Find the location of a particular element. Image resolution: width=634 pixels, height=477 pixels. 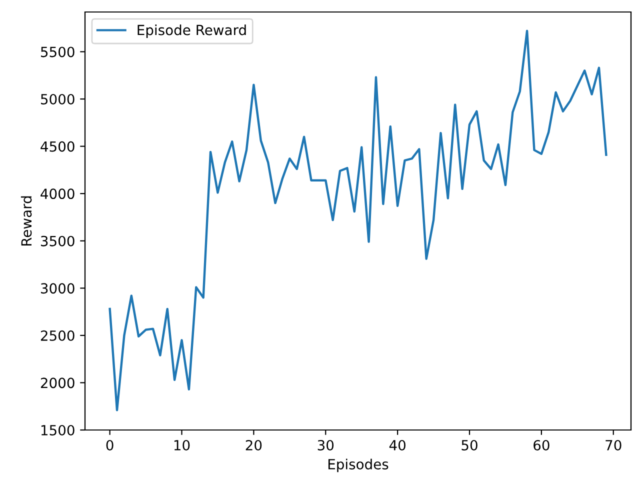

y-tick-label: 4000 is located at coordinates (57, 194).